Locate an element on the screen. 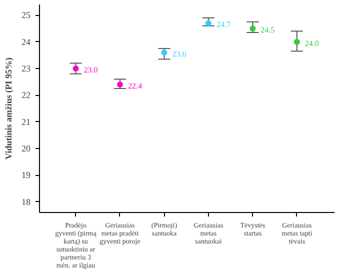  data-label: 24.5 is located at coordinates (267, 30).